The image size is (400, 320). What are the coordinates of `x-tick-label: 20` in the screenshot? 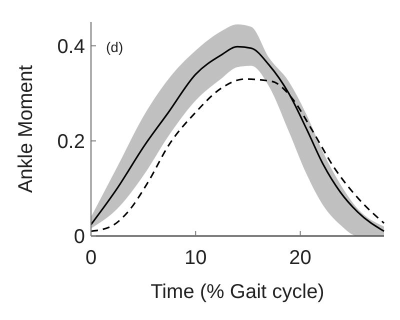 It's located at (300, 258).